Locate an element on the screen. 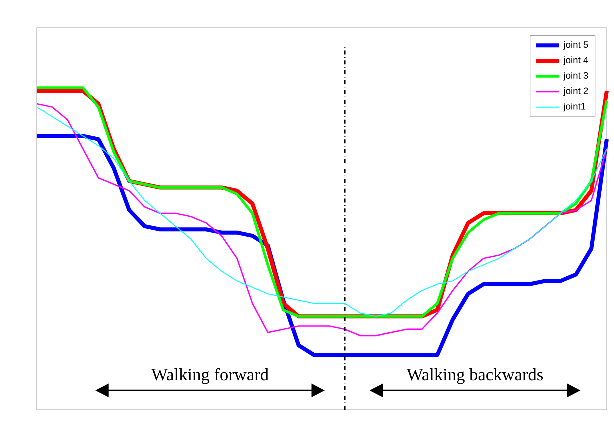 The image size is (614, 430). annotation: Walking forward is located at coordinates (210, 376).